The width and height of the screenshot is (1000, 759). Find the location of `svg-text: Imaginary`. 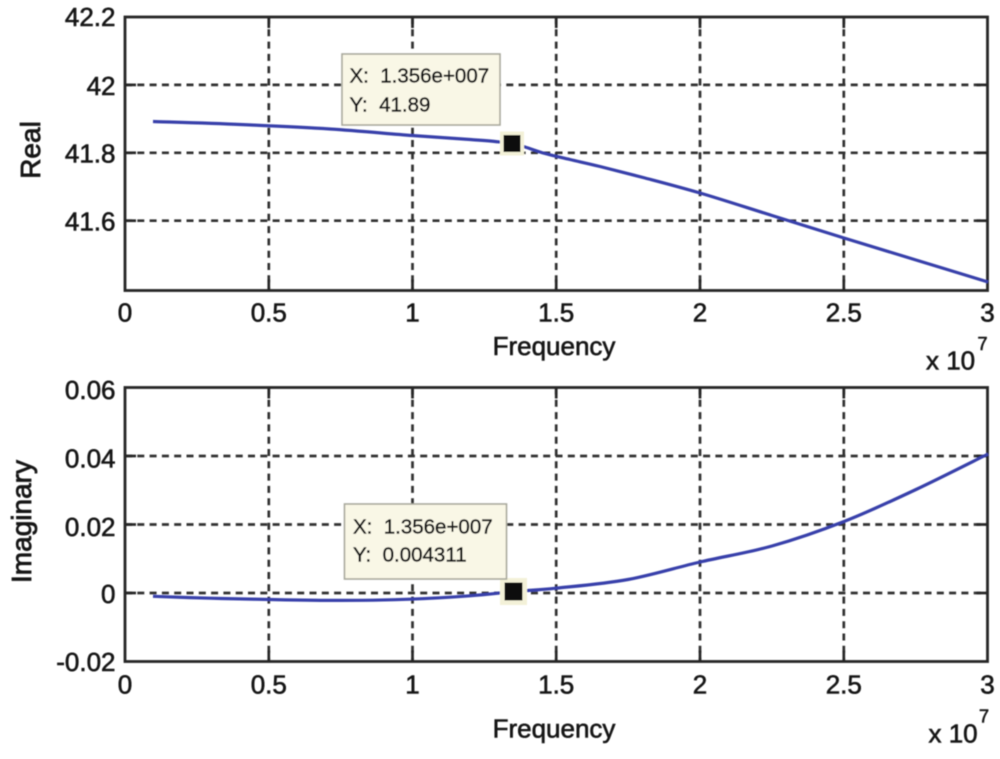

svg-text: Imaginary is located at coordinates (21, 521).